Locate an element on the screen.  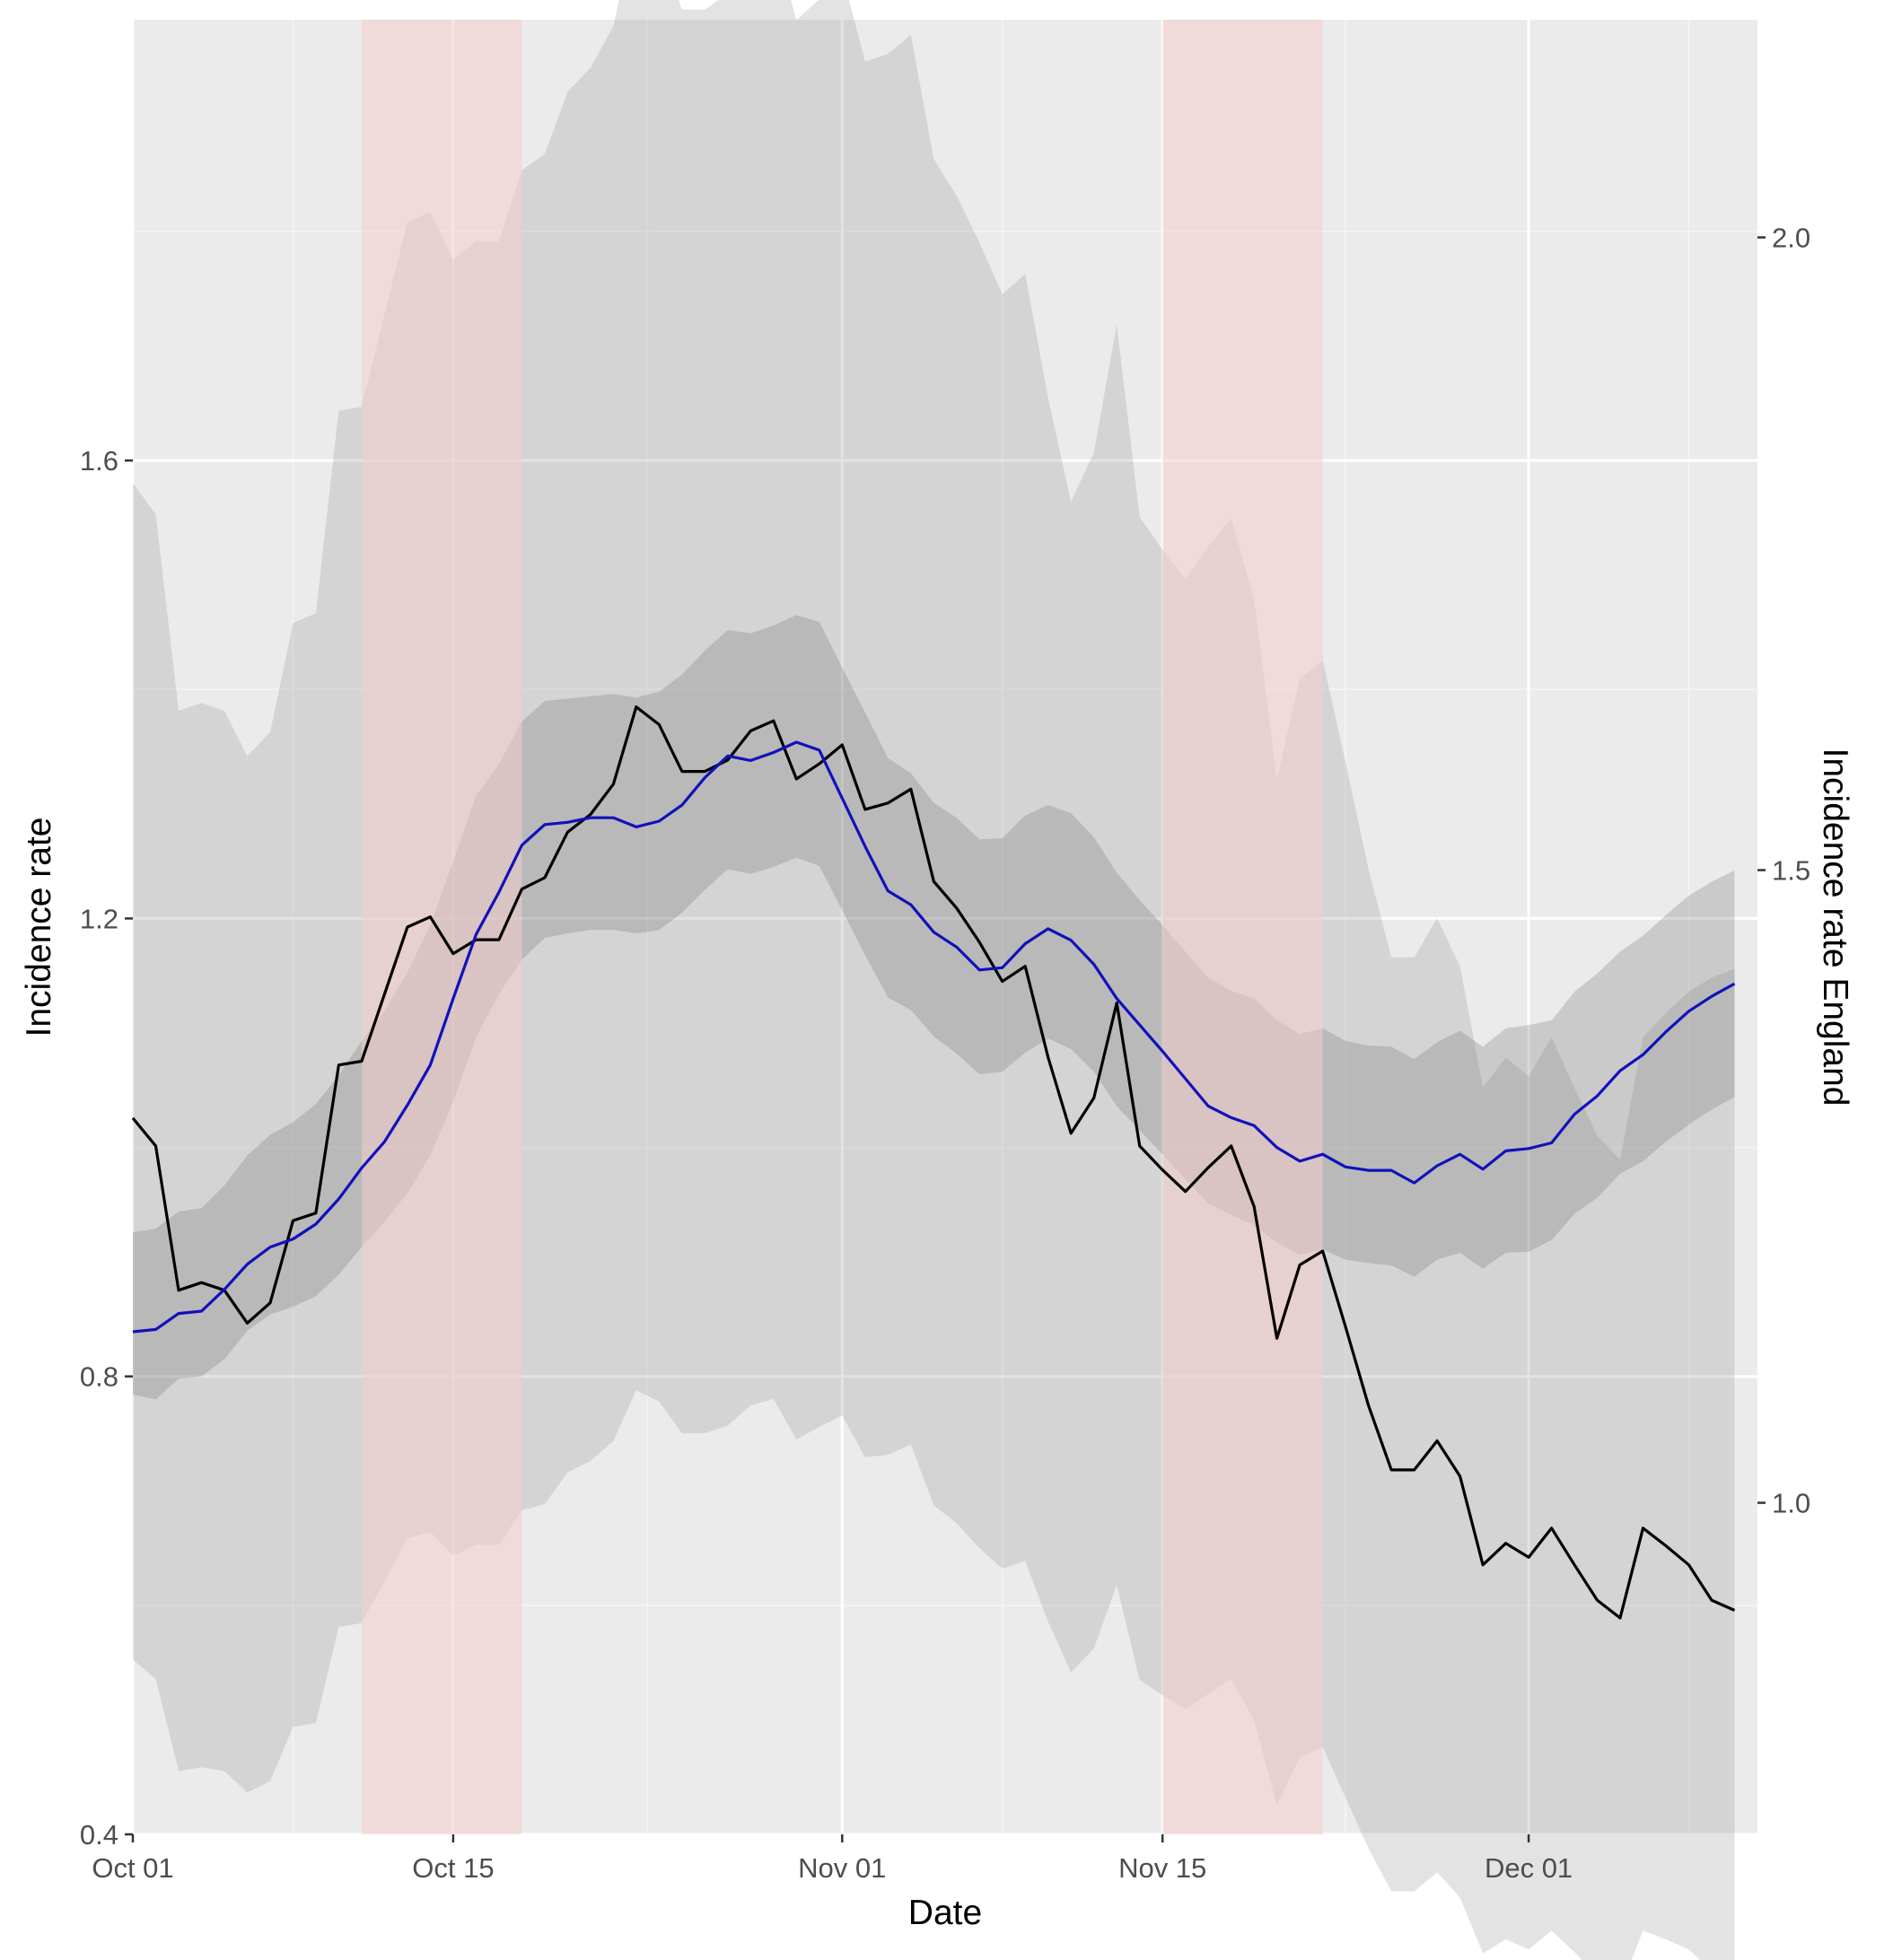
y2-tick-label: 1.5 is located at coordinates (1791, 871).